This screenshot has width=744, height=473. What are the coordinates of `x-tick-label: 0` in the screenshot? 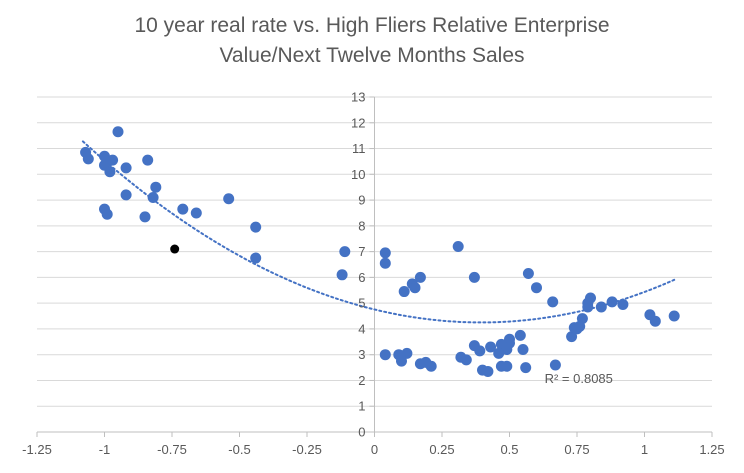 It's located at (374, 449).